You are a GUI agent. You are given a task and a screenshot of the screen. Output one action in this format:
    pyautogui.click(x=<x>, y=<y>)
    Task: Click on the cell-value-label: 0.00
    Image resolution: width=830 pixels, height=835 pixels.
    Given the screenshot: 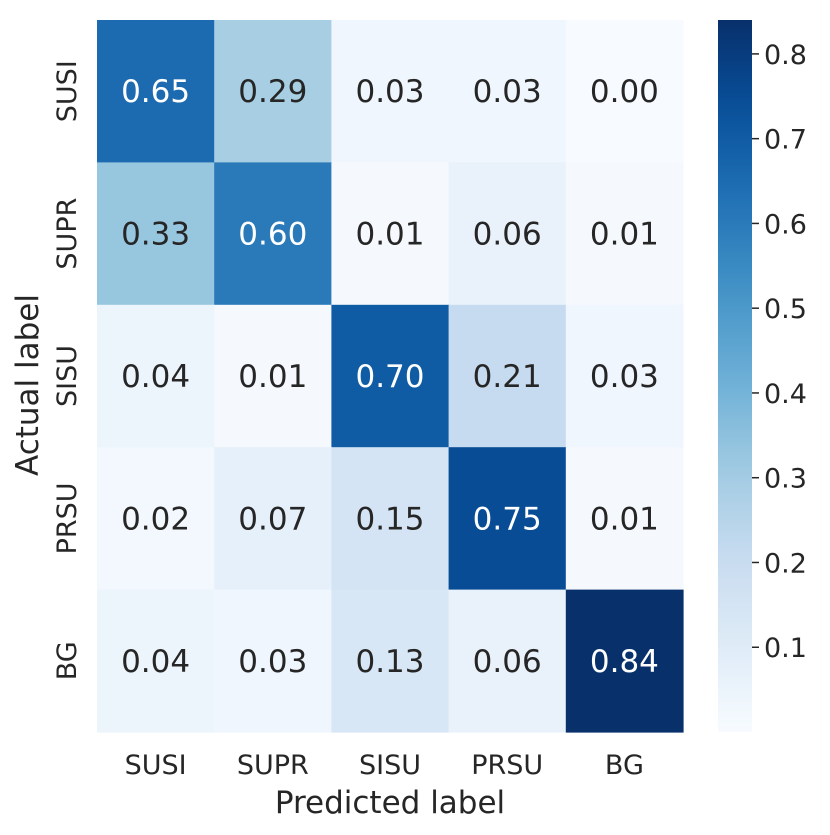 What is the action you would take?
    pyautogui.click(x=624, y=92)
    